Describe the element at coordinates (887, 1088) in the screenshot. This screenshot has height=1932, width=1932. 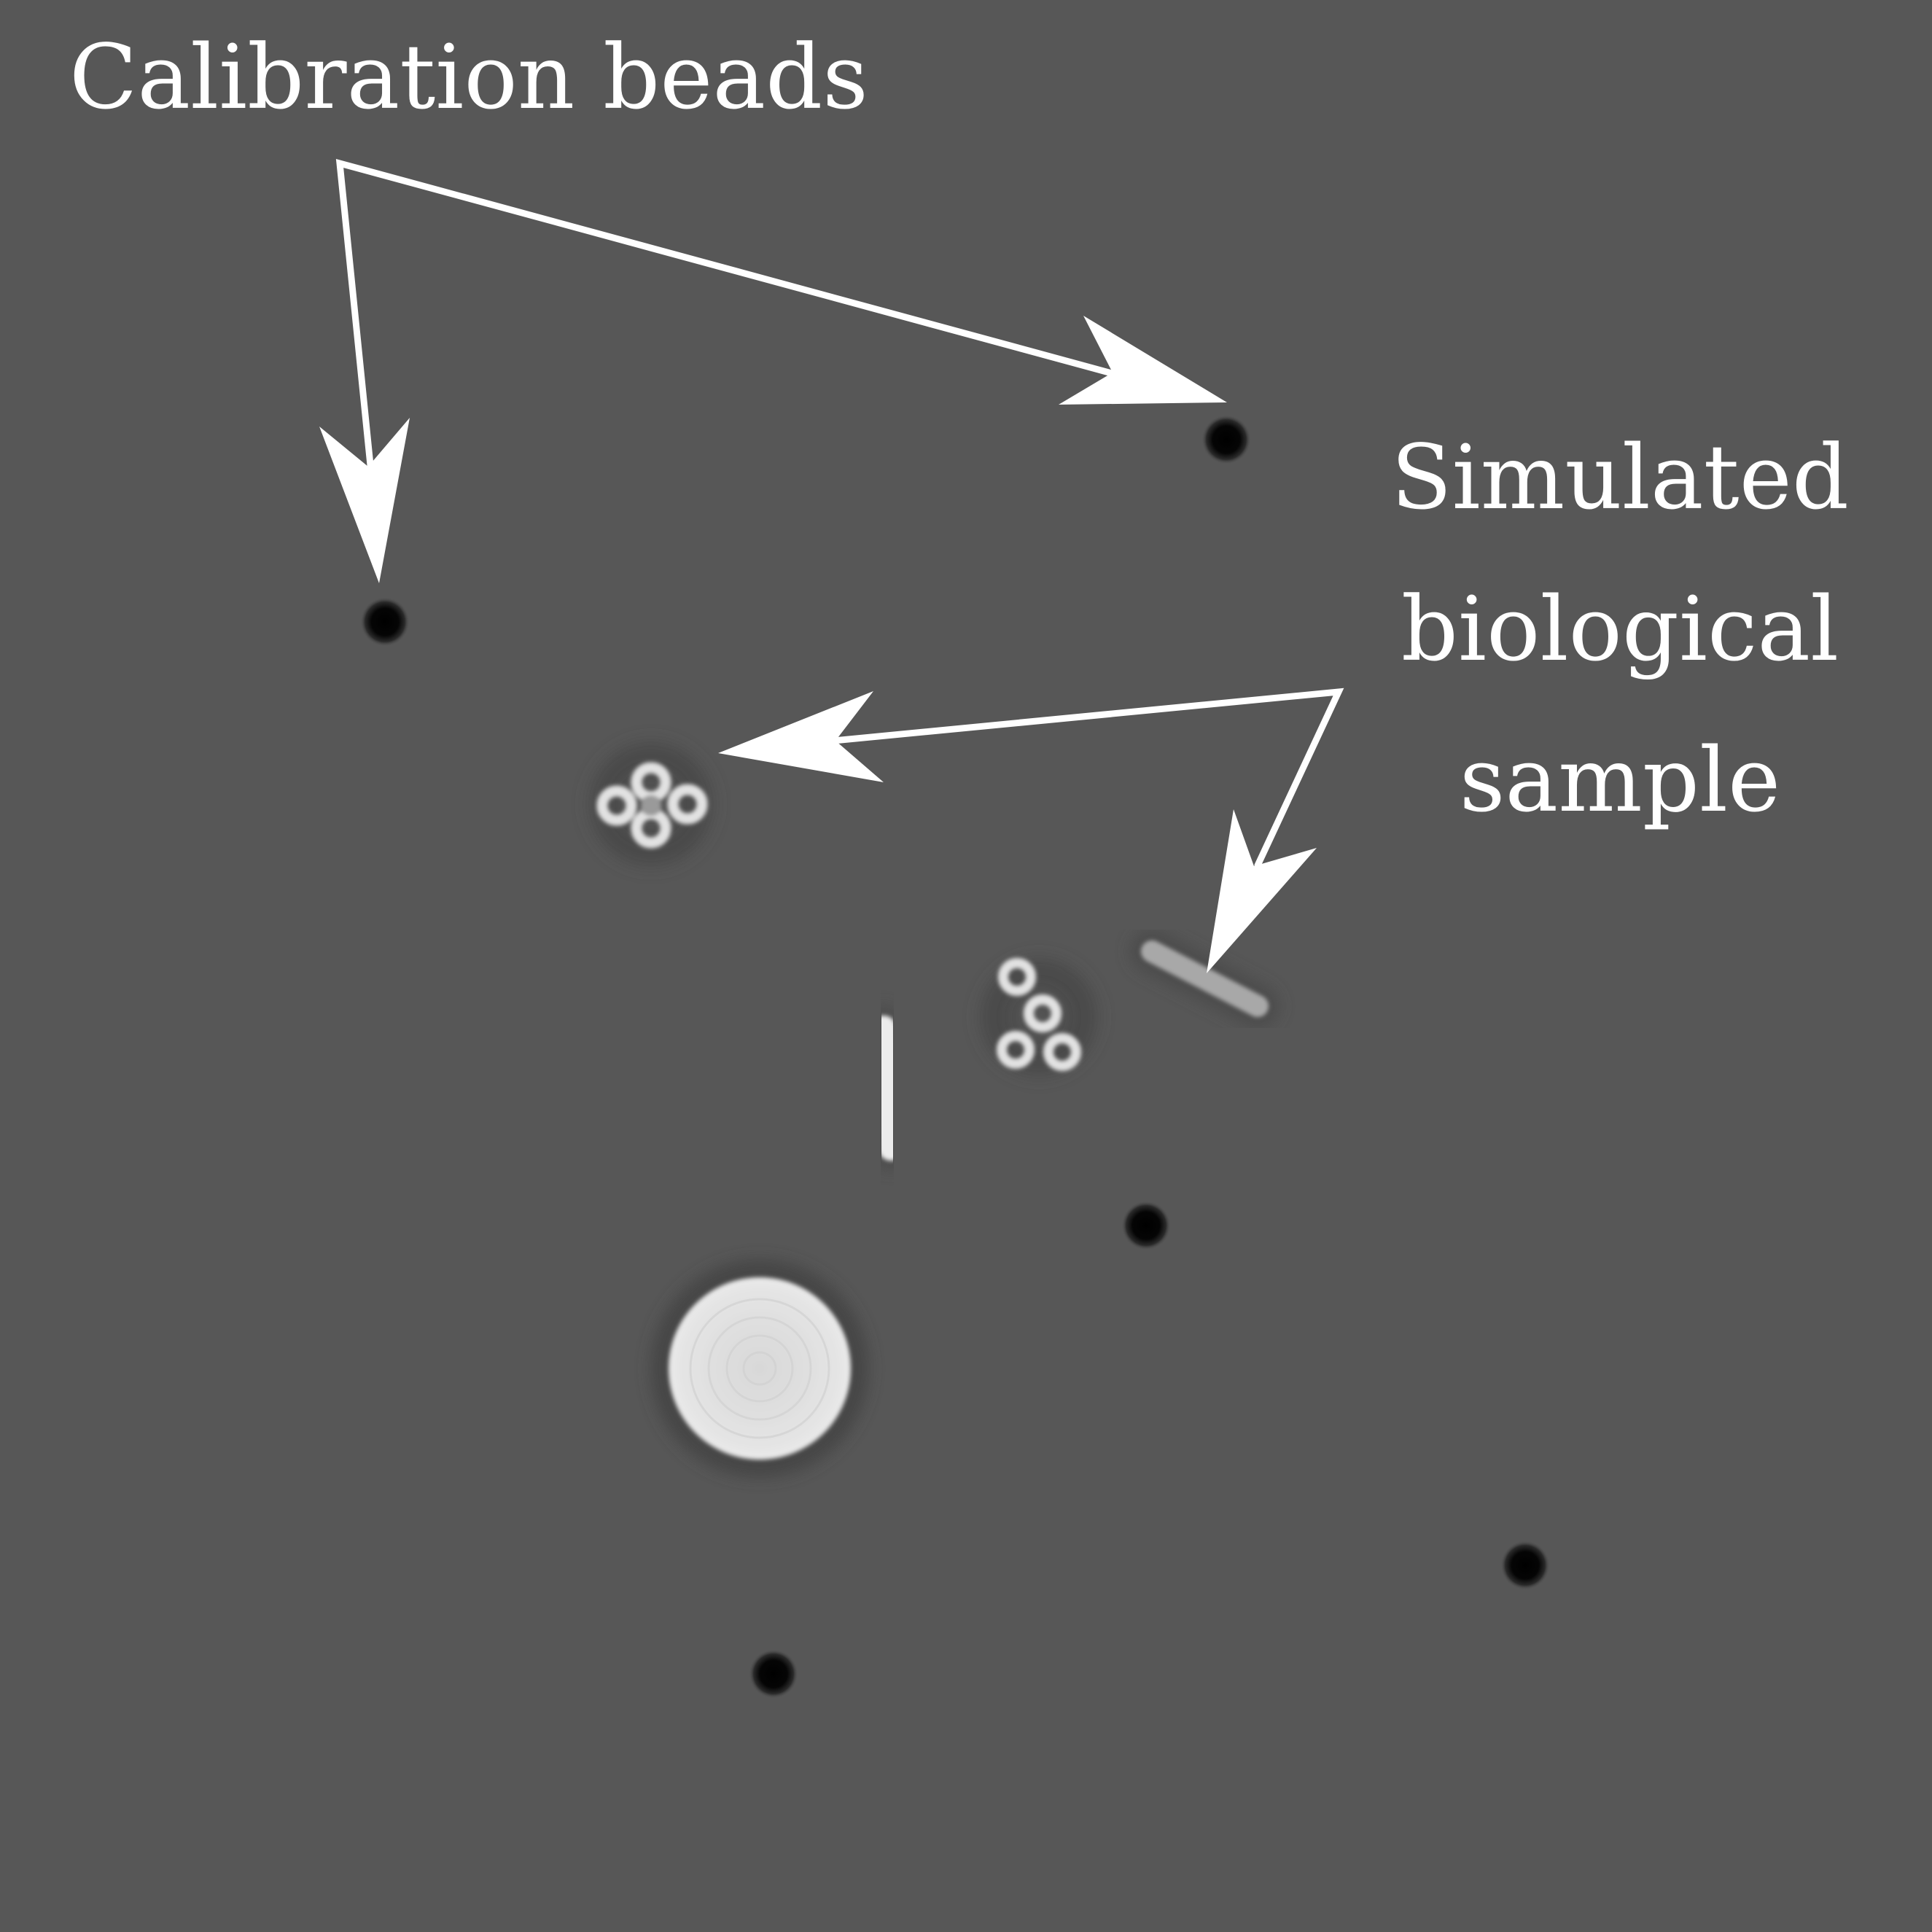
I see `sample-rod-vertical` at that location.